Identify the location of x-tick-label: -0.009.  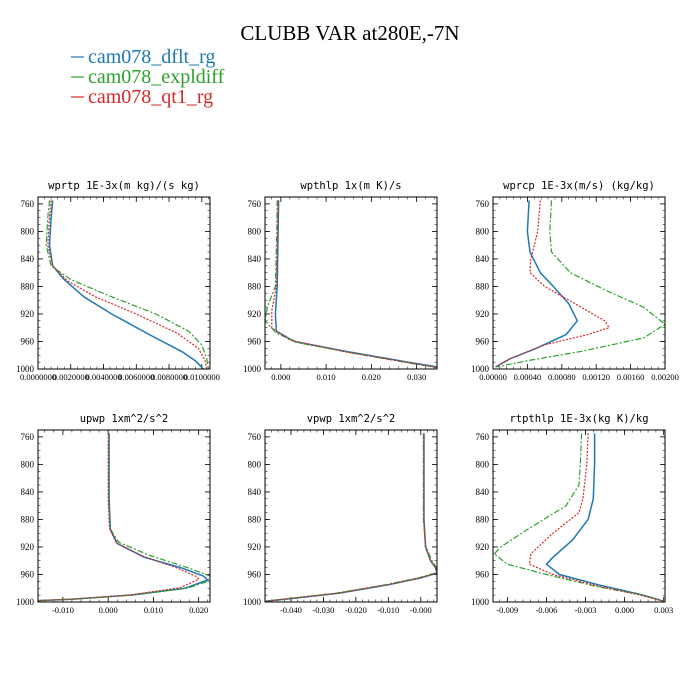
(507, 610).